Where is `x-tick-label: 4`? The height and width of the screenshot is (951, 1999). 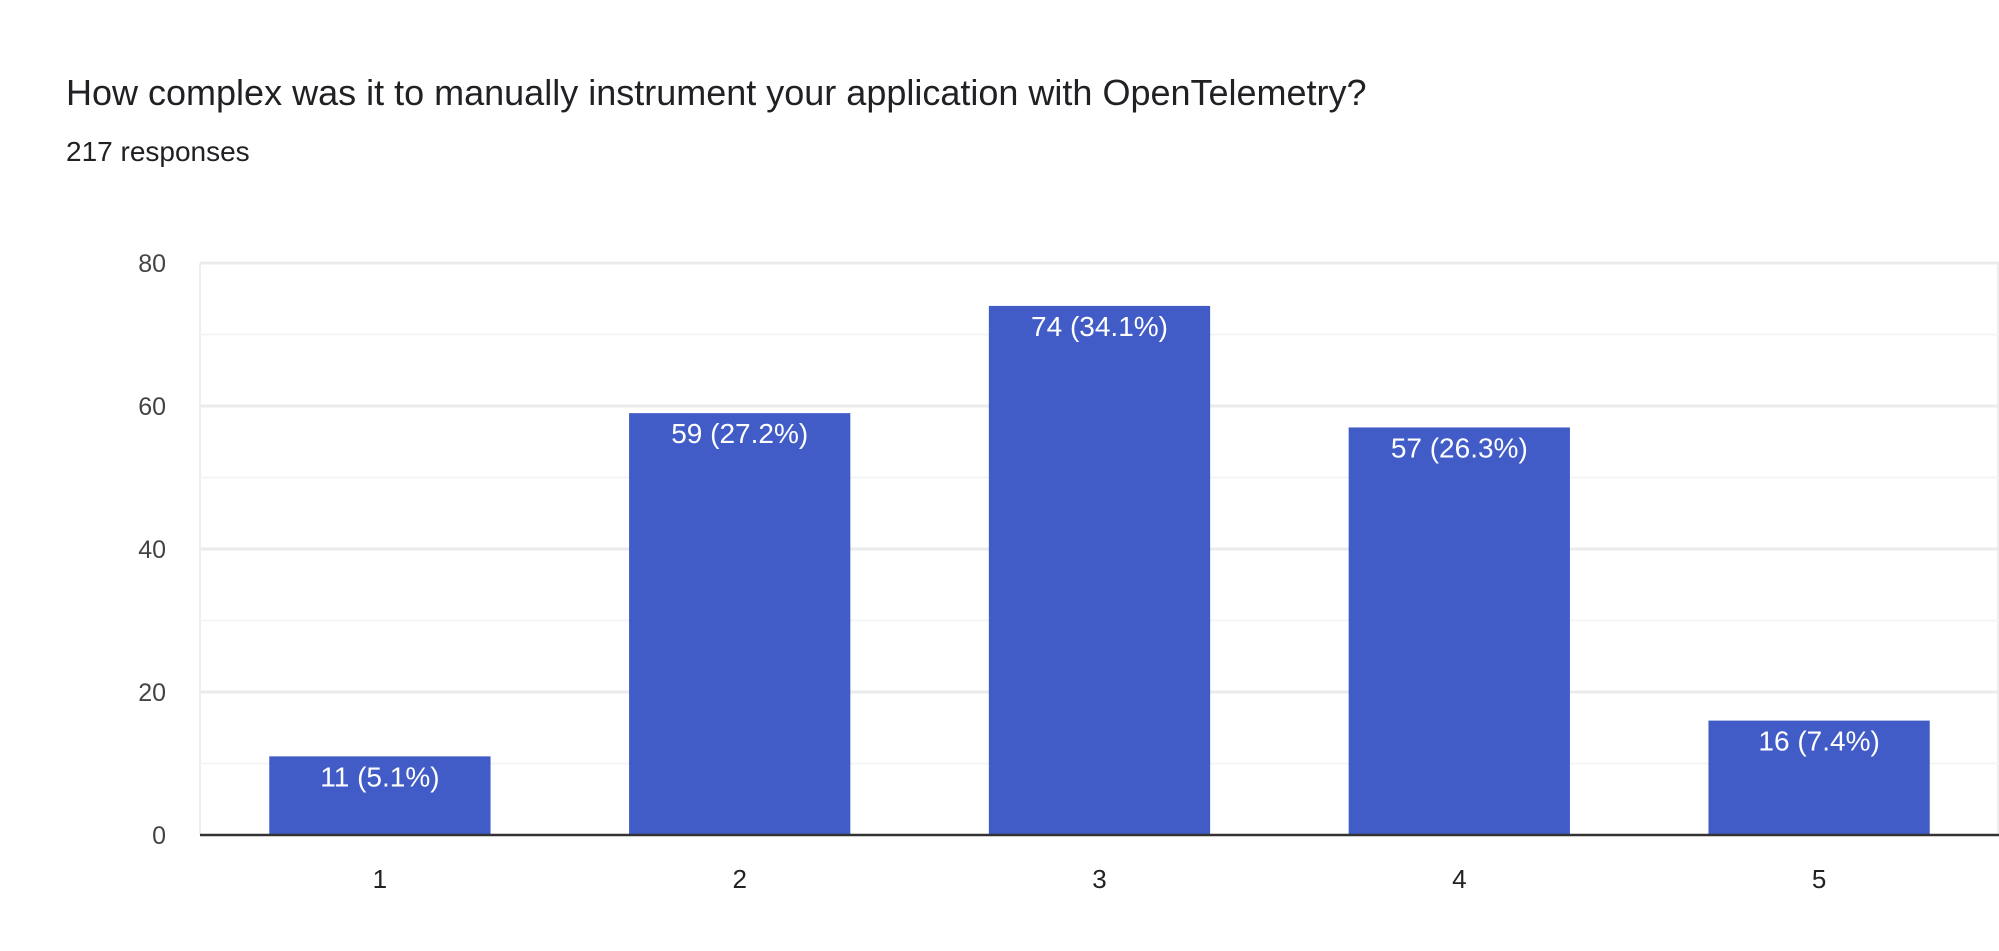
x-tick-label: 4 is located at coordinates (1459, 879).